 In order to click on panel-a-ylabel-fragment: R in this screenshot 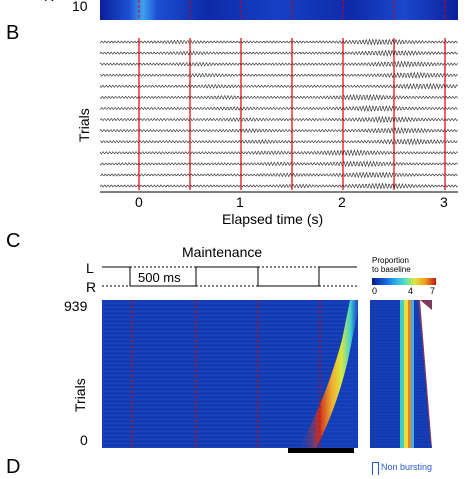, I will do `click(49, 2)`.